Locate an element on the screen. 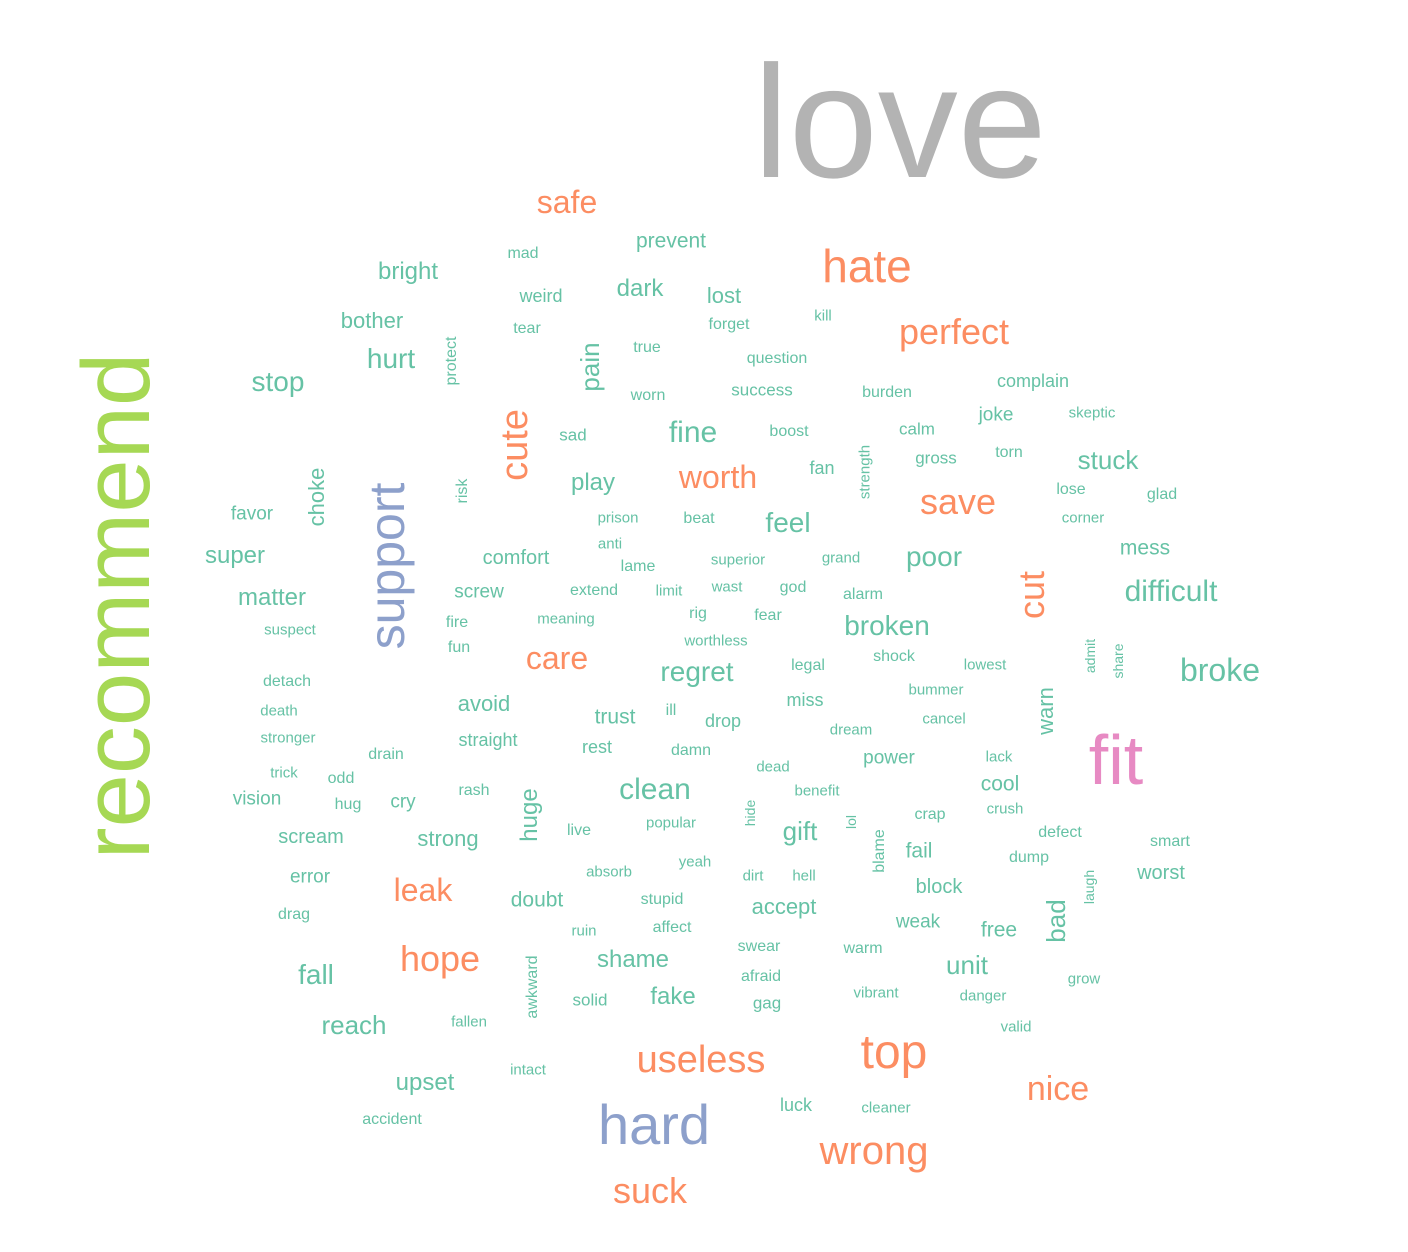 Image resolution: width=1408 pixels, height=1252 pixels. word-drag: drag is located at coordinates (294, 914).